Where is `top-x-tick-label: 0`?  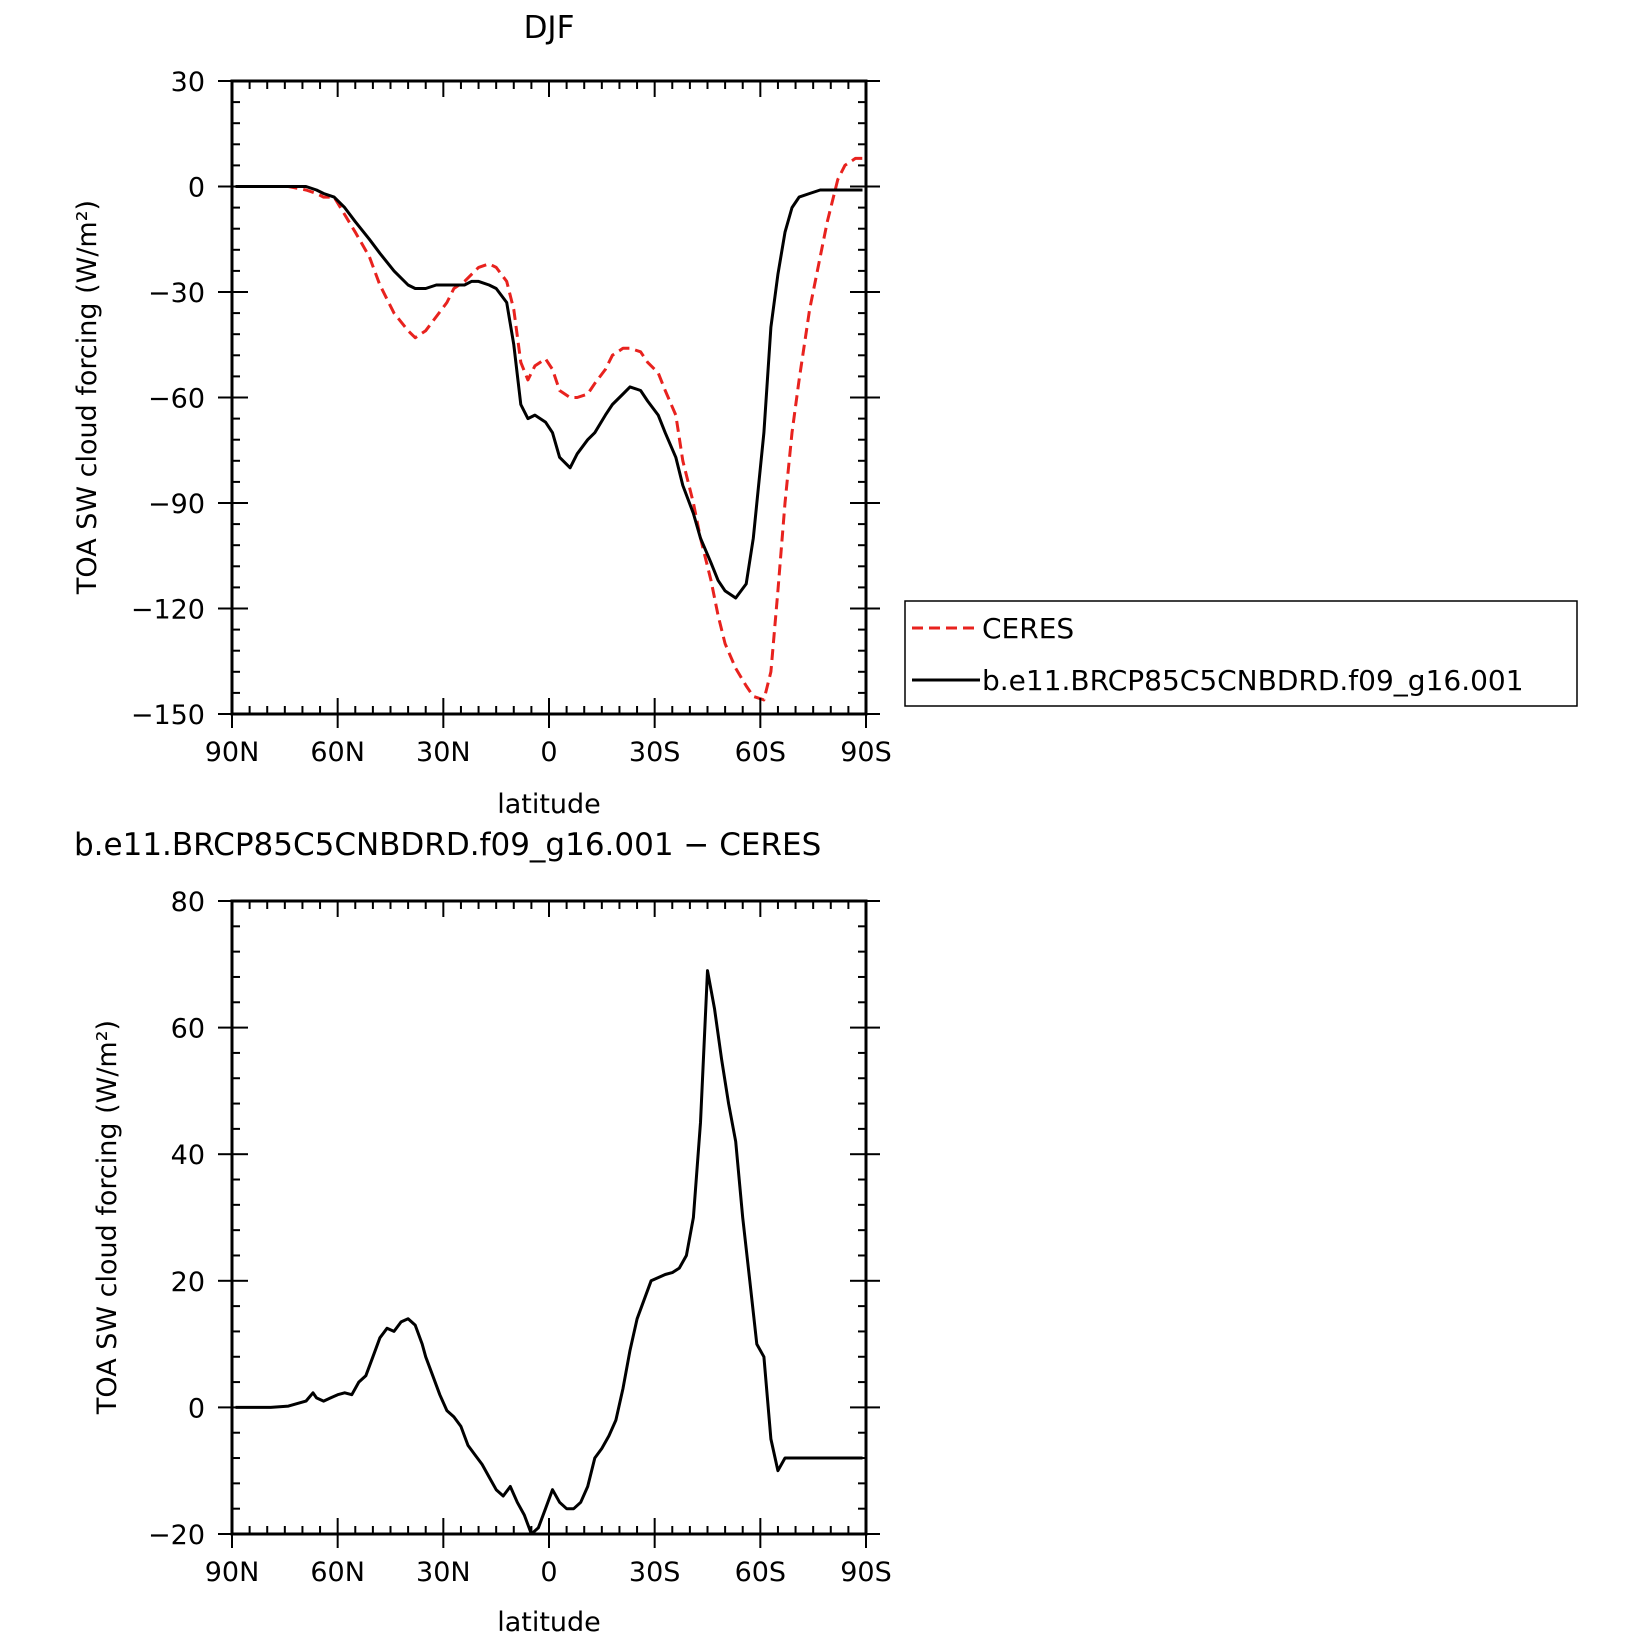
top-x-tick-label: 0 is located at coordinates (548, 752).